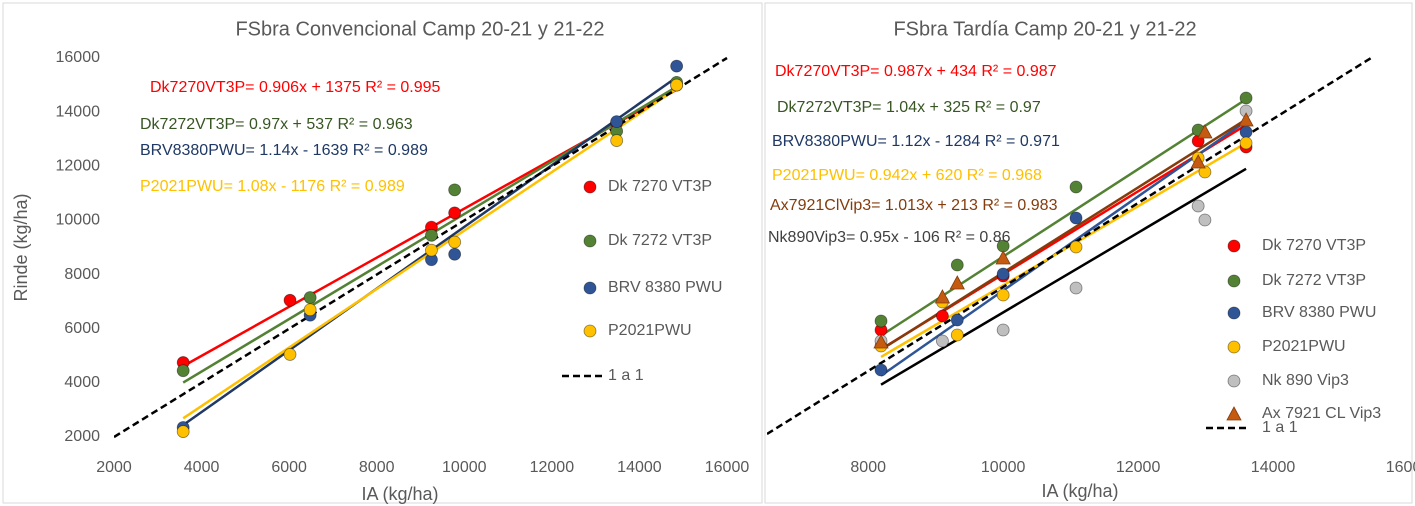 This screenshot has width=1415, height=506. Describe the element at coordinates (114, 467) in the screenshot. I see `x-tick-label: 2000` at that location.